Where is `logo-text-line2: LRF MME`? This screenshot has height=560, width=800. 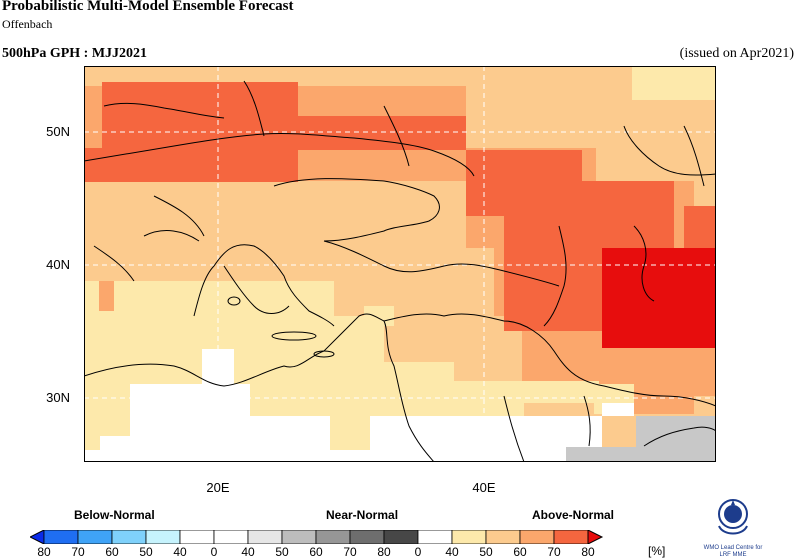
logo-text-line2: LRF MME is located at coordinates (733, 555).